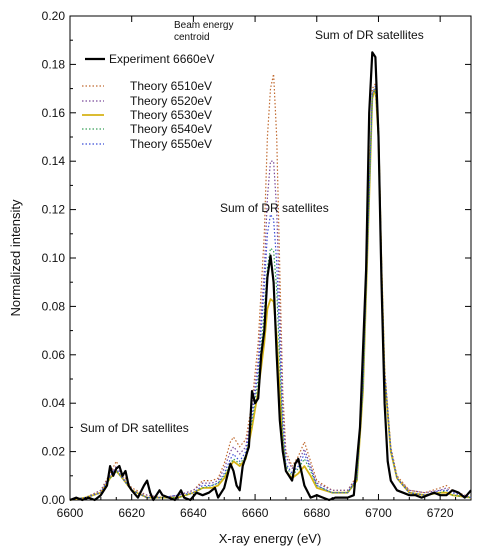 The image size is (477, 550). Describe the element at coordinates (192, 37) in the screenshot. I see `legend-header-line-2: centroid` at that location.